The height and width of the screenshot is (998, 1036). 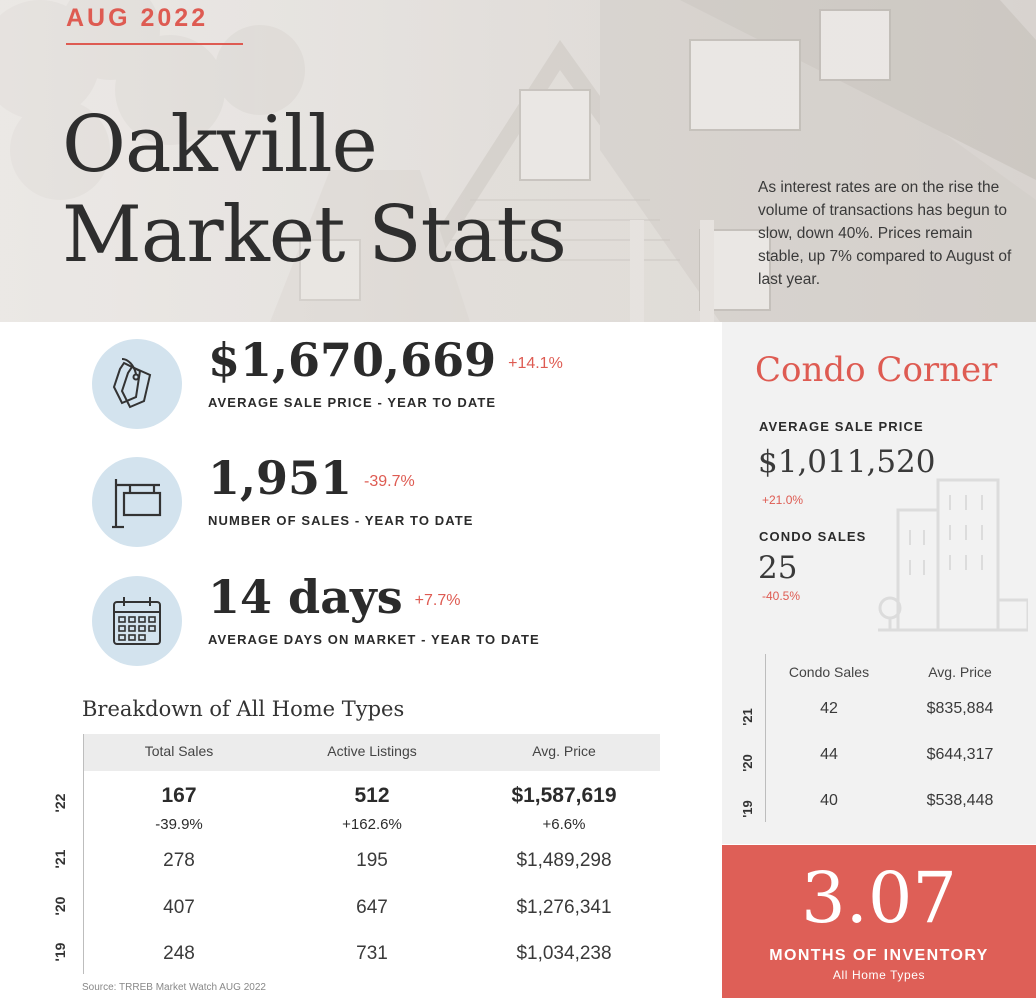 What do you see at coordinates (179, 953) in the screenshot?
I see `total-sales: 248` at bounding box center [179, 953].